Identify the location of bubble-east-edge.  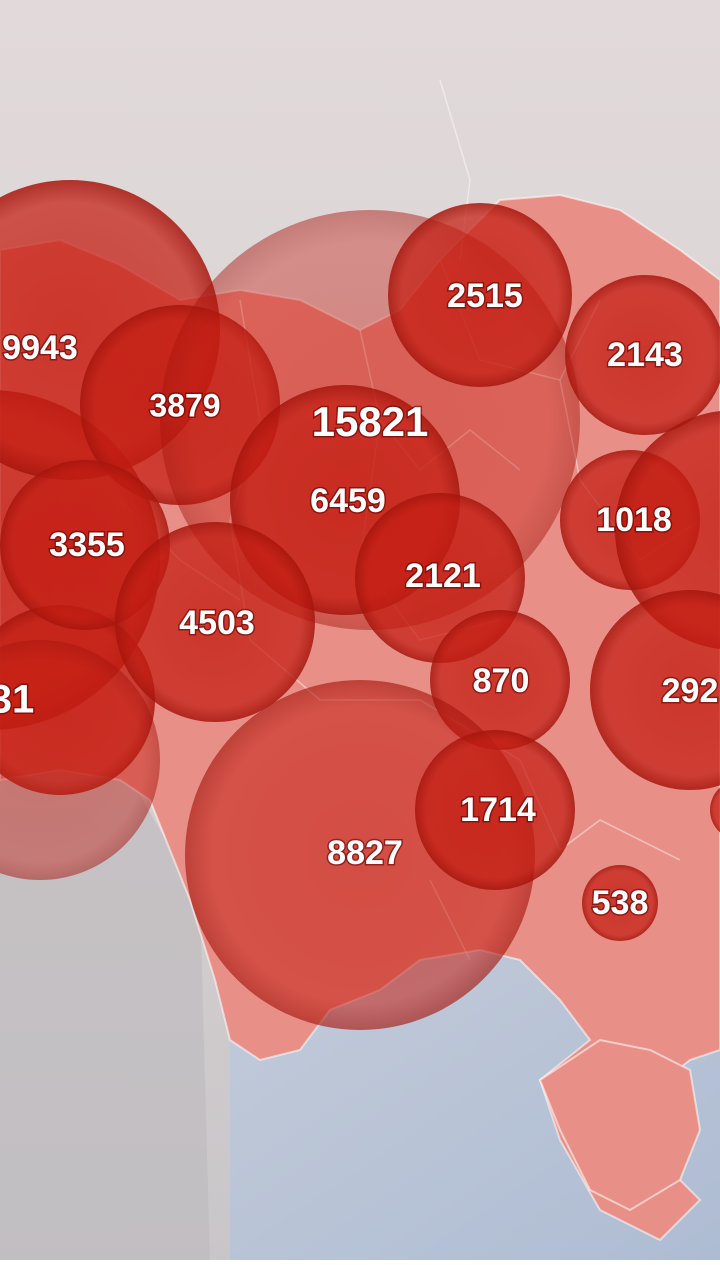
(667, 530).